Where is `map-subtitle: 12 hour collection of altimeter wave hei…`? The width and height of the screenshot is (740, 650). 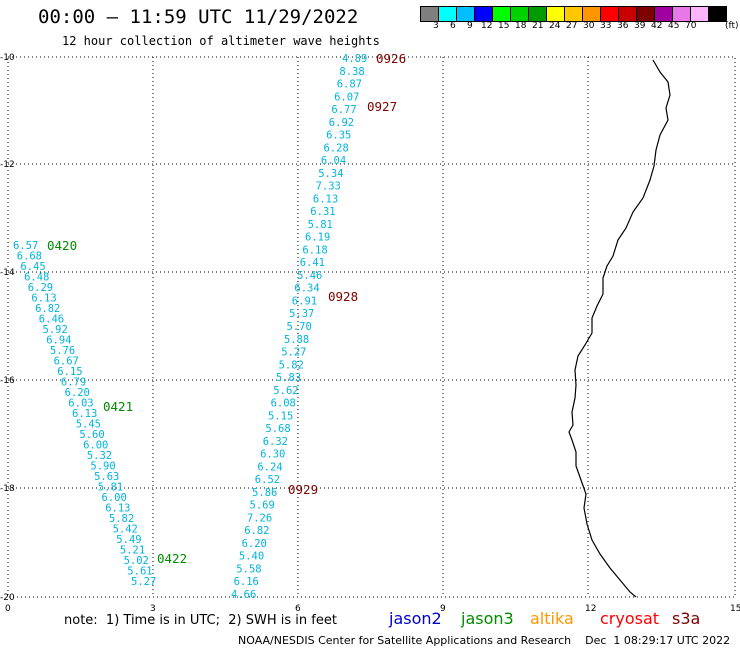
map-subtitle: 12 hour collection of altimeter wave hei… is located at coordinates (221, 41).